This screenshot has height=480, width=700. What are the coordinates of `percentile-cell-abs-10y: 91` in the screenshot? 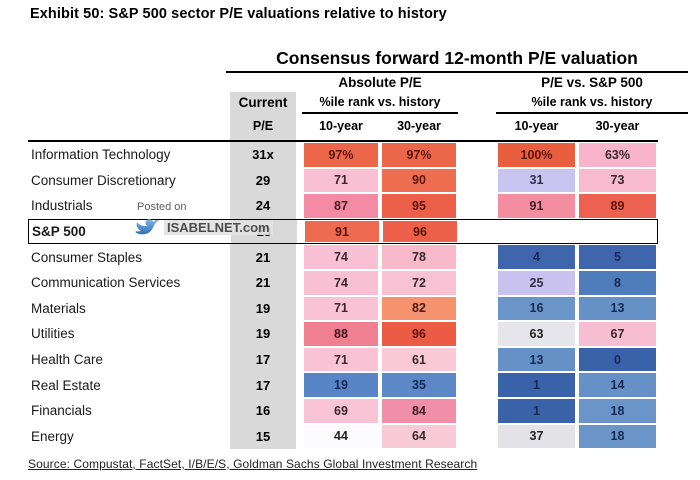 It's located at (342, 231).